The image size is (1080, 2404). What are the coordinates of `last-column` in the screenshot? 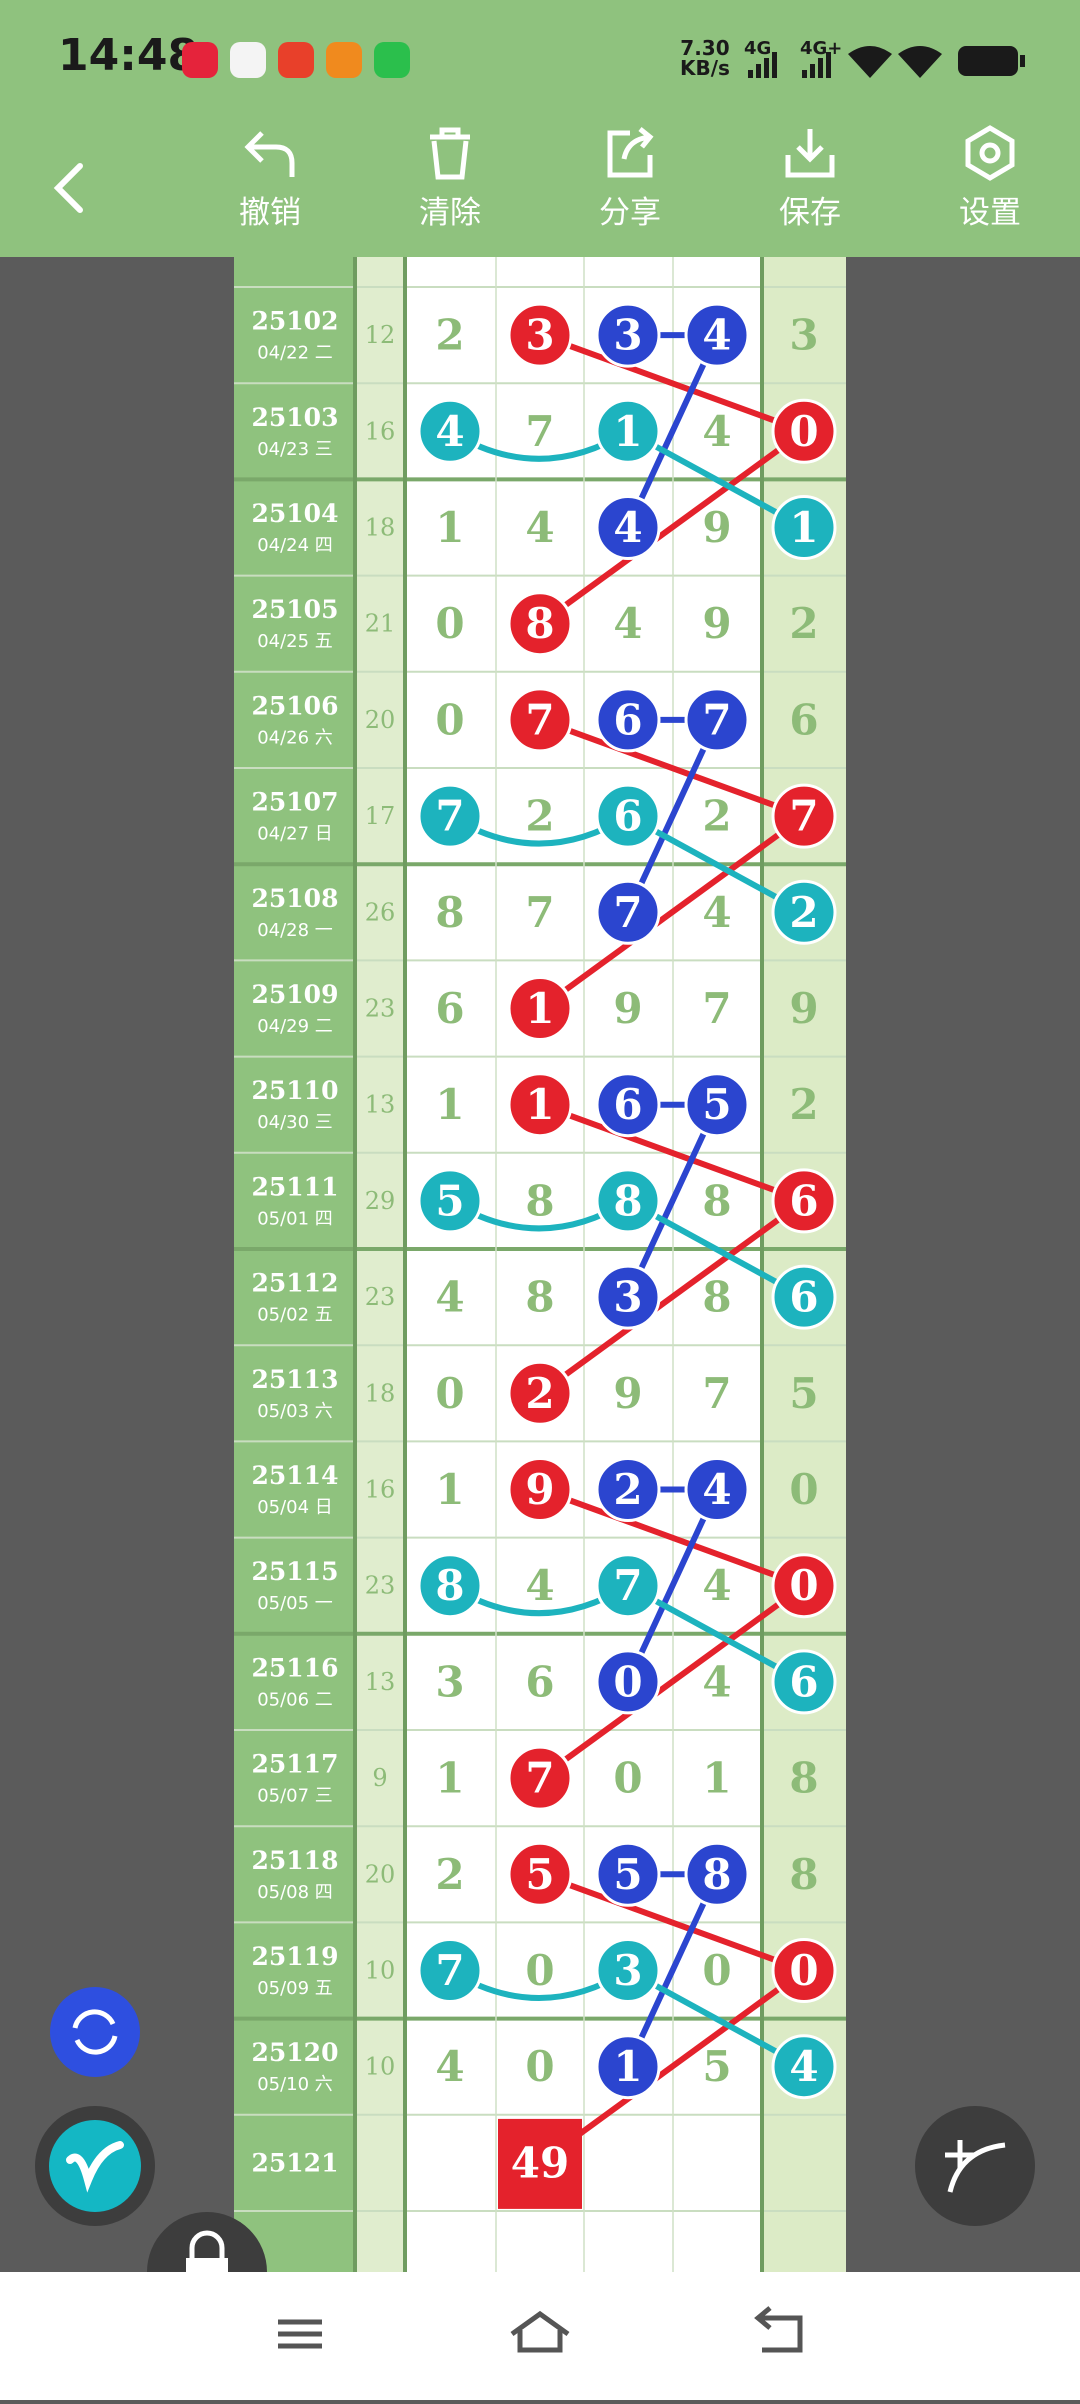 It's located at (804, 1264).